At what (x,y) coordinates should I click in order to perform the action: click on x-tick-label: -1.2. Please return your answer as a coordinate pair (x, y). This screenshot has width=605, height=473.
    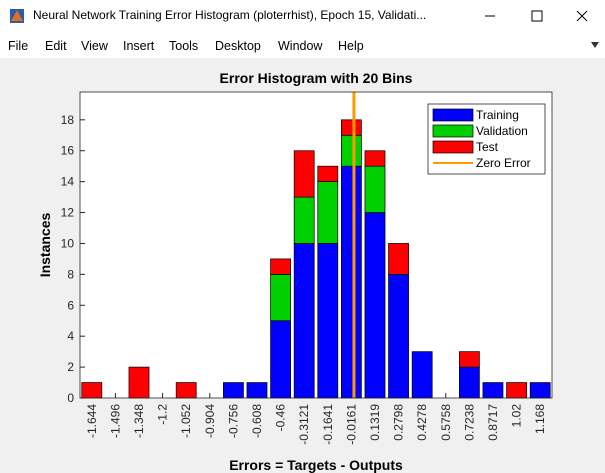
    Looking at the image, I should click on (163, 414).